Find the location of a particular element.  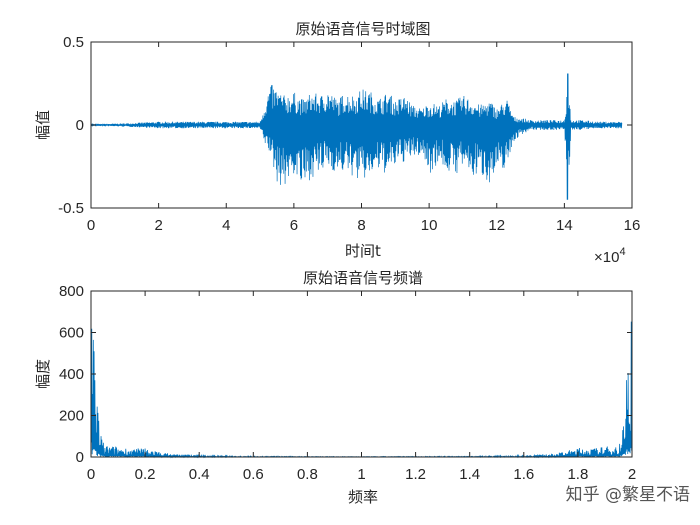

plot0-xtick-label: 0 is located at coordinates (91, 225).